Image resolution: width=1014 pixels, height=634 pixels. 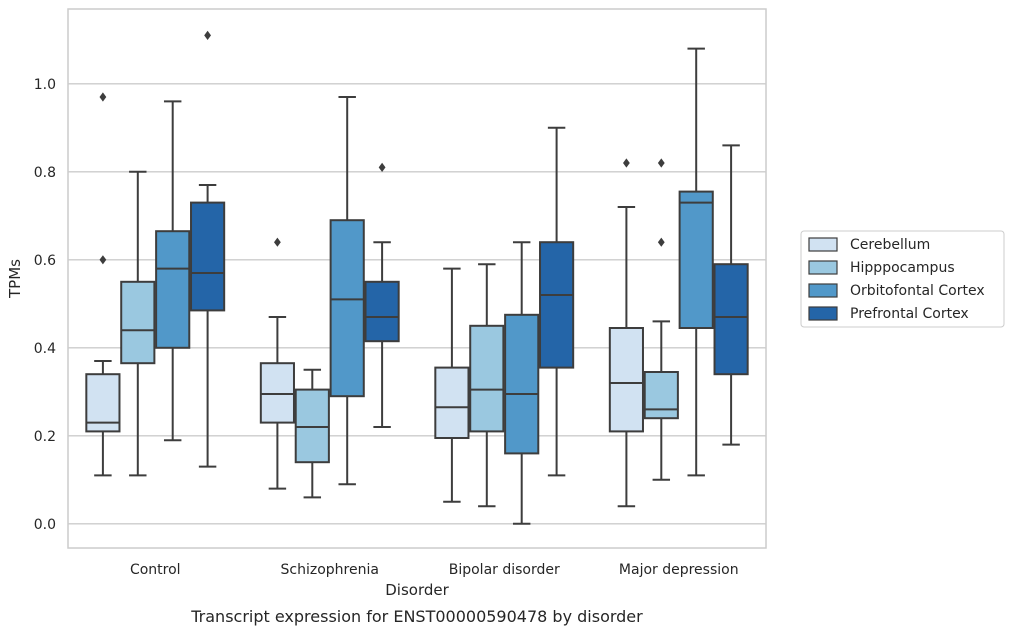 I want to click on box-bipolar-disorder-prefrontal-cortex, so click(x=557, y=301).